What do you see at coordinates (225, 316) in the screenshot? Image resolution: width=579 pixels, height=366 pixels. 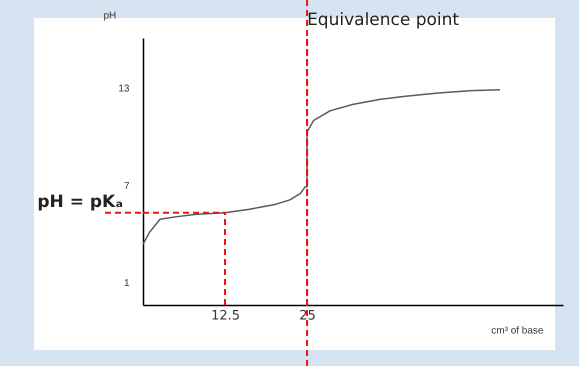 I see `x-tick-label: 12.5` at bounding box center [225, 316].